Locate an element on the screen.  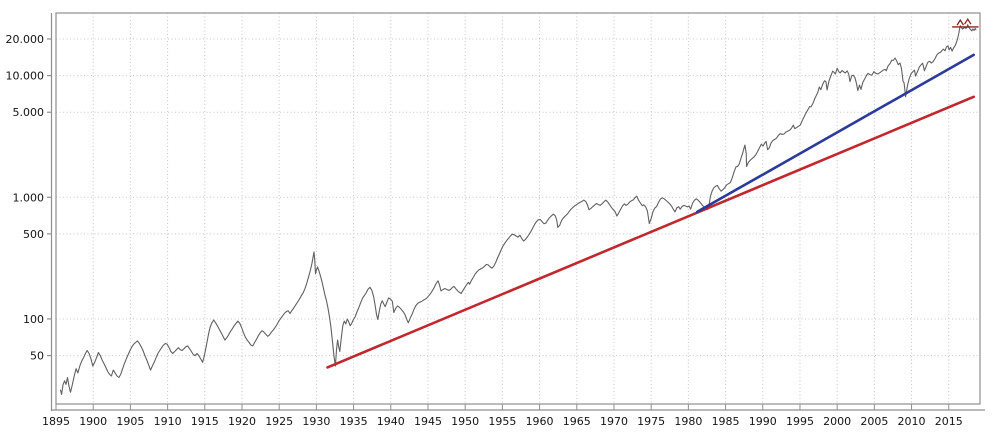
x-axis-tick-label: 1965 is located at coordinates (577, 421).